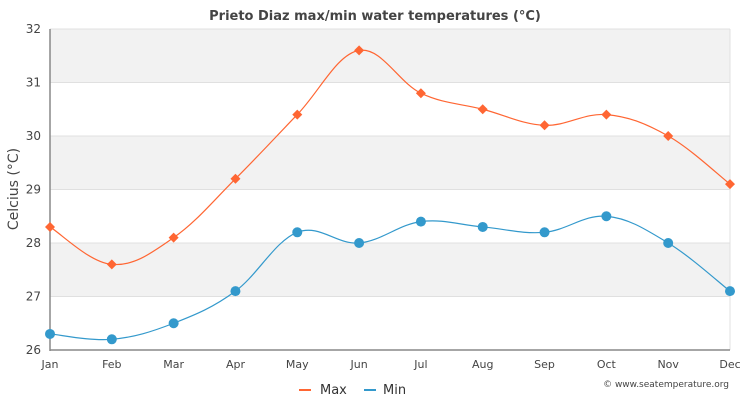 Image resolution: width=750 pixels, height=400 pixels. What do you see at coordinates (729, 364) in the screenshot?
I see `x-tick-label: Dec` at bounding box center [729, 364].